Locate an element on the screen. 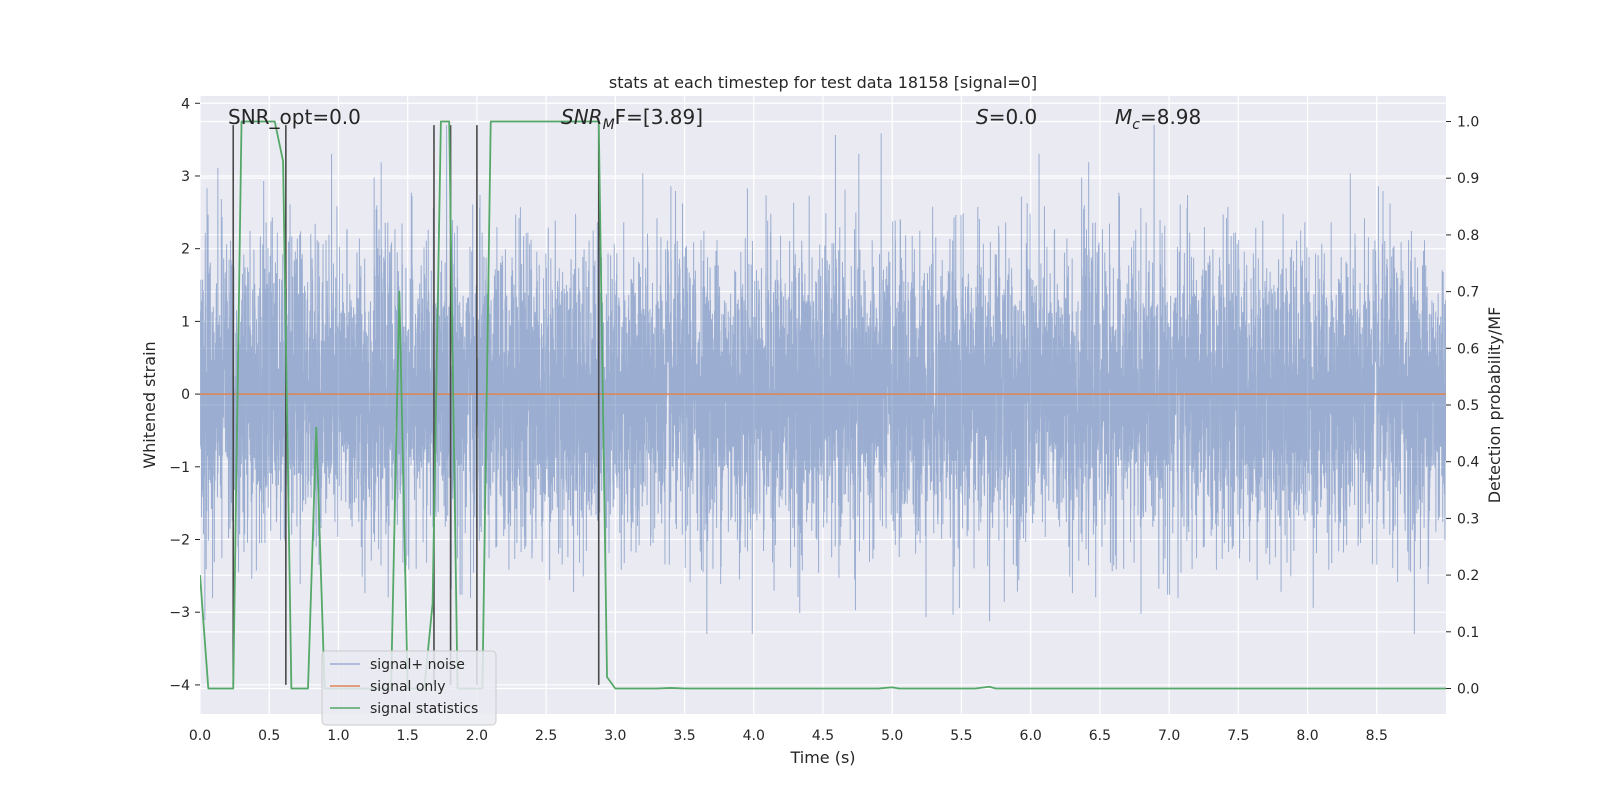  annotation-snr-mf-value: F=[3.89] is located at coordinates (659, 117).